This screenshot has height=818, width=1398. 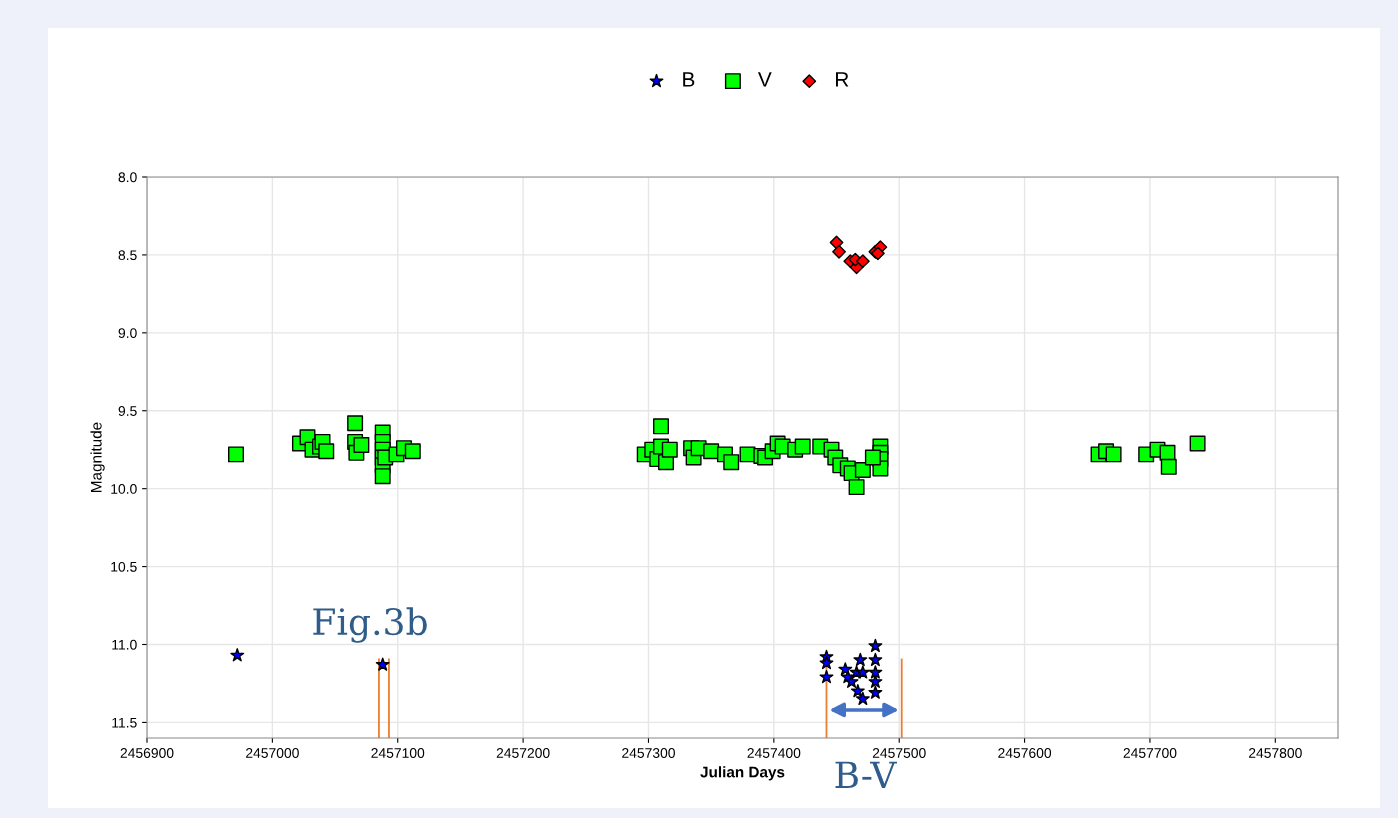 I want to click on y-tick-label: 10.5, so click(x=124, y=566).